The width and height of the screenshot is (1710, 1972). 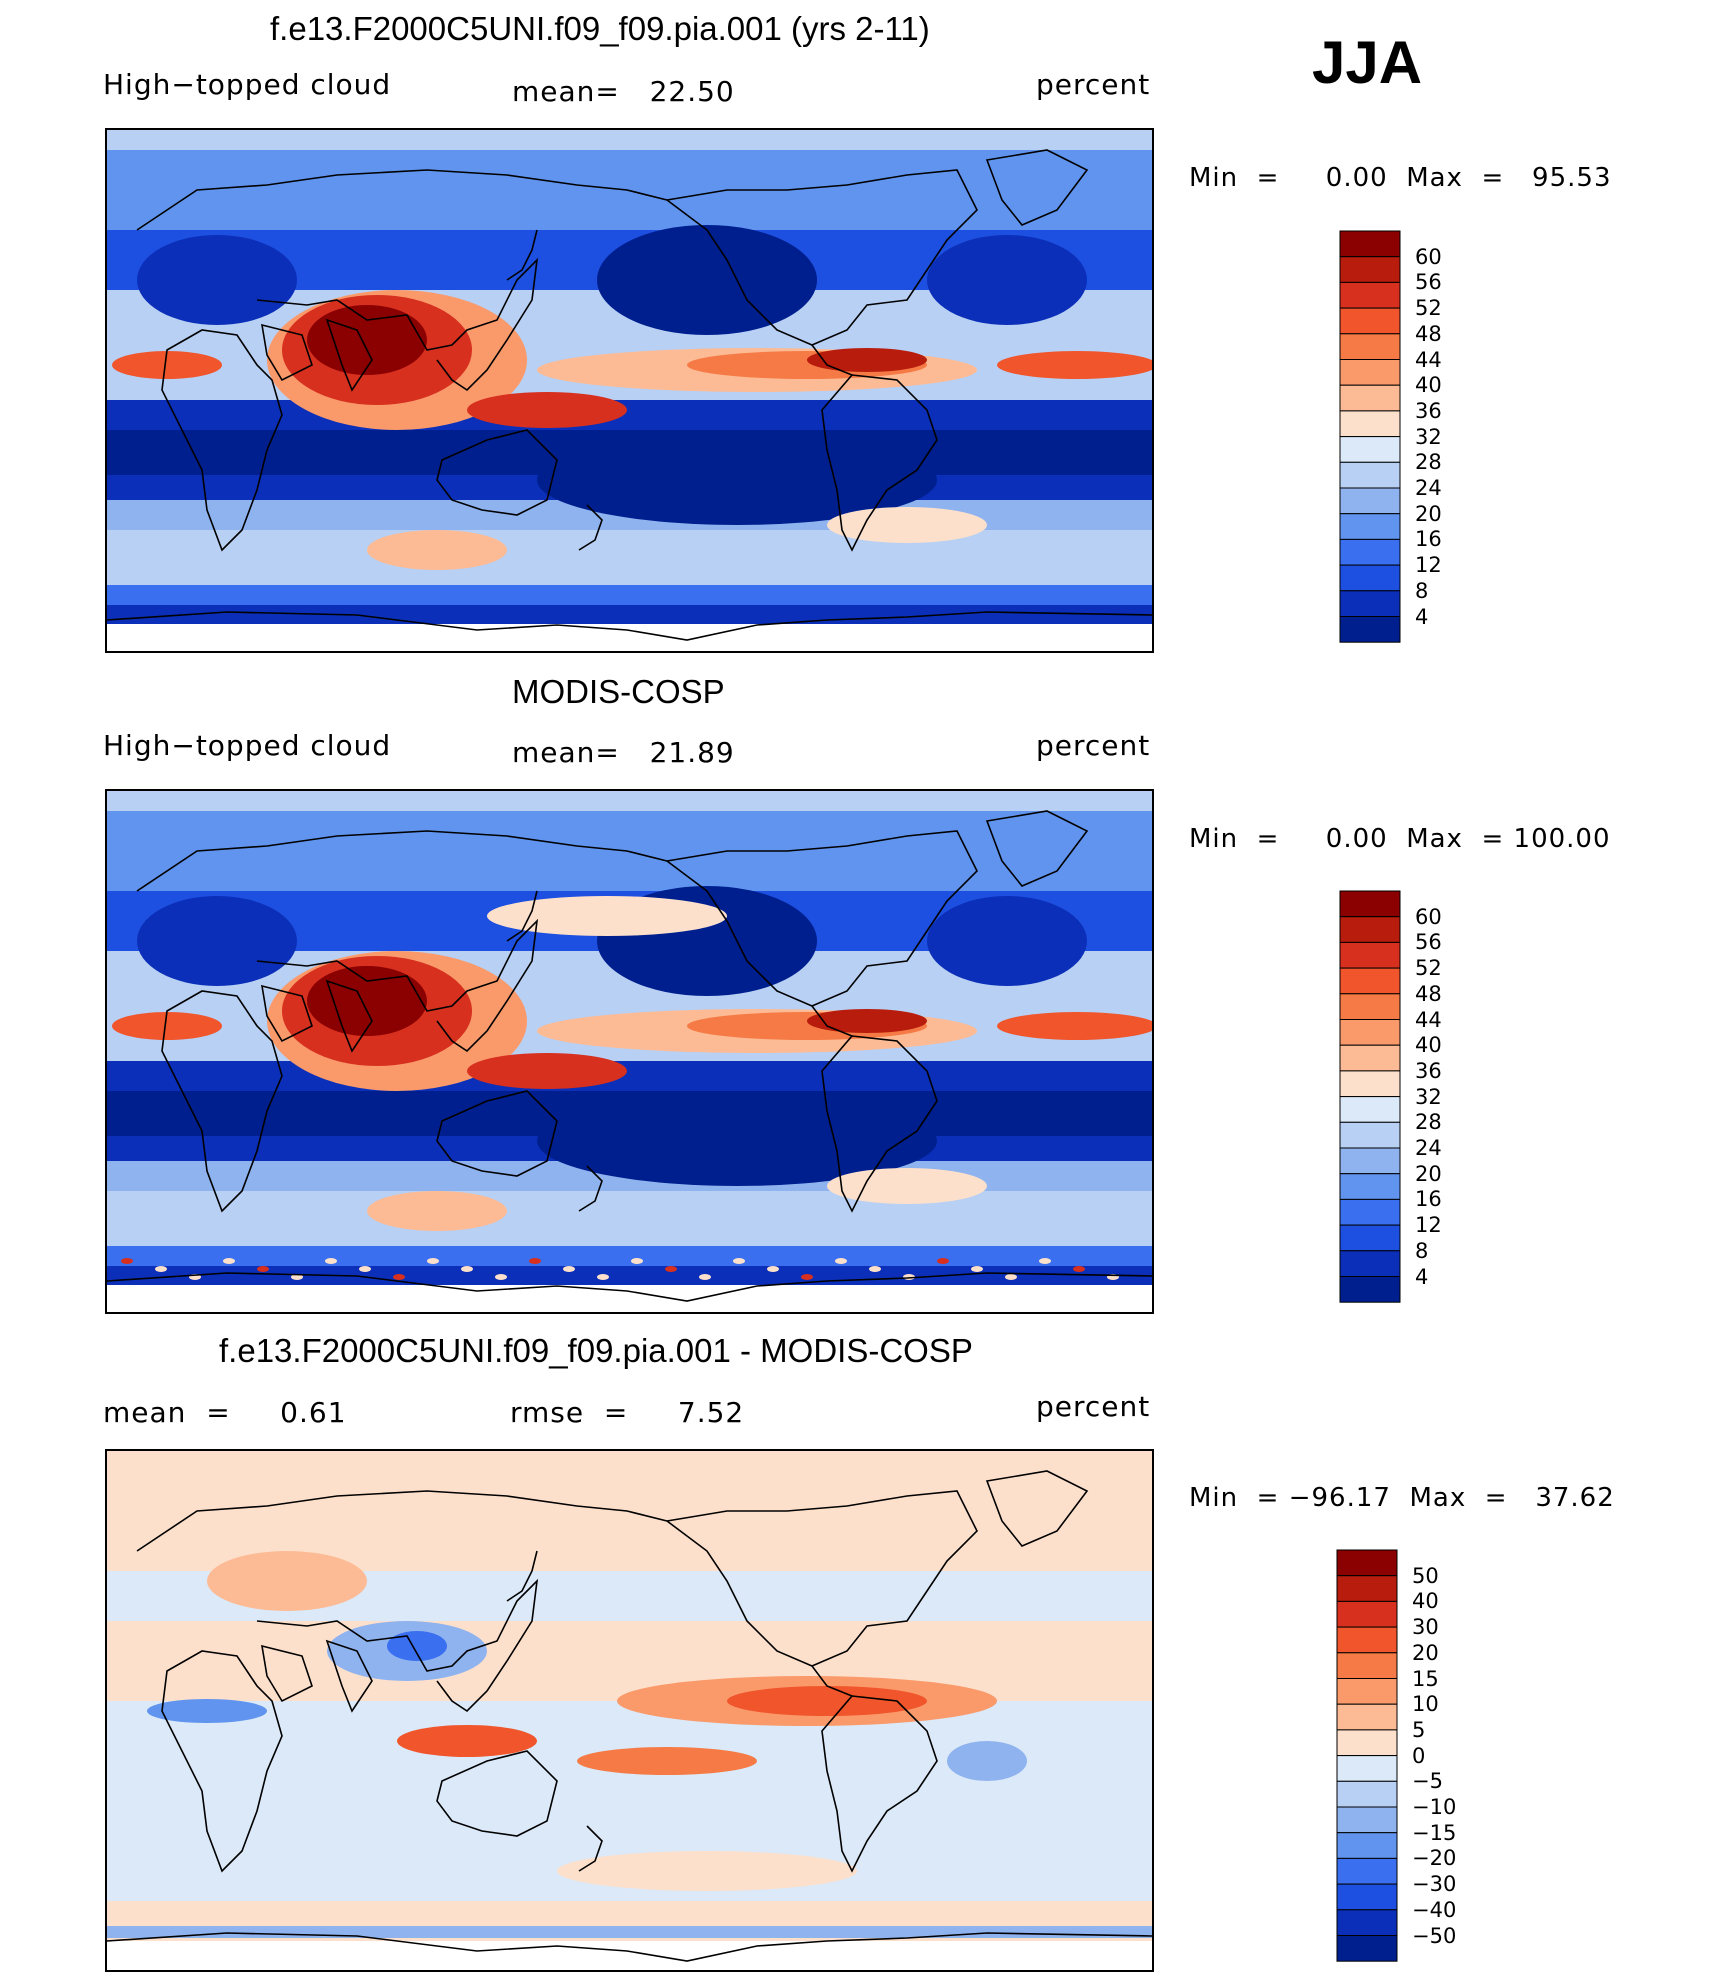 I want to click on panel2-colorbar-tick-label: 8, so click(x=1422, y=1250).